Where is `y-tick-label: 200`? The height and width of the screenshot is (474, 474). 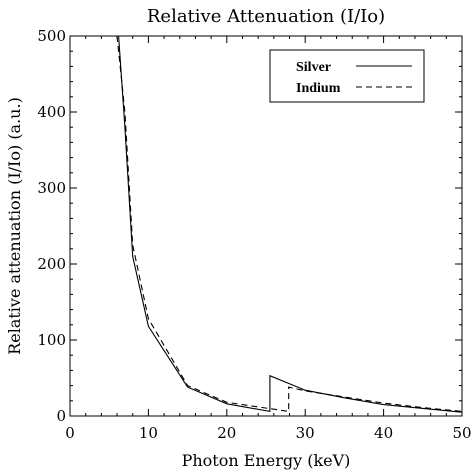 y-tick-label: 200 is located at coordinates (51, 264).